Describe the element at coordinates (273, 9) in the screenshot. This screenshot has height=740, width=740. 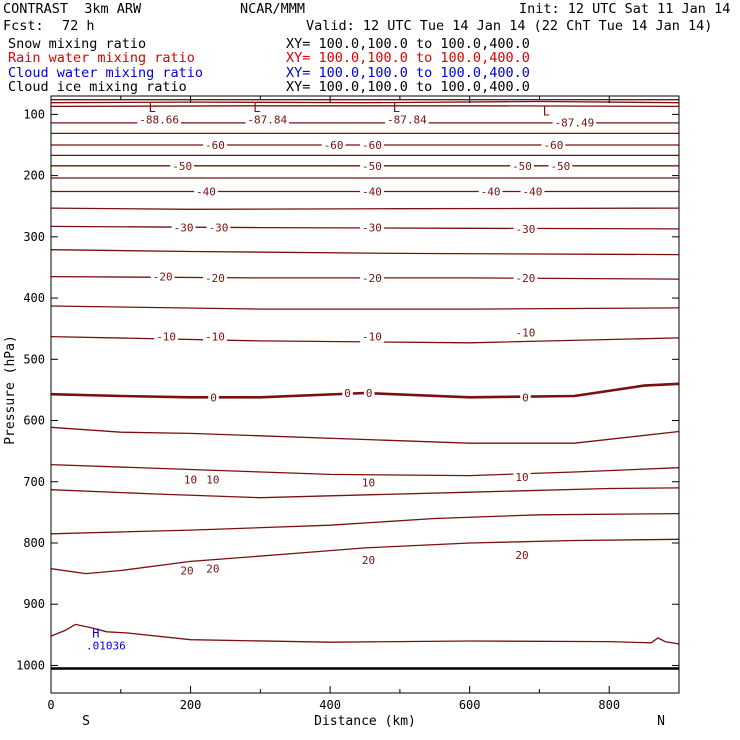
I see `center-label: NCAR/MMM` at that location.